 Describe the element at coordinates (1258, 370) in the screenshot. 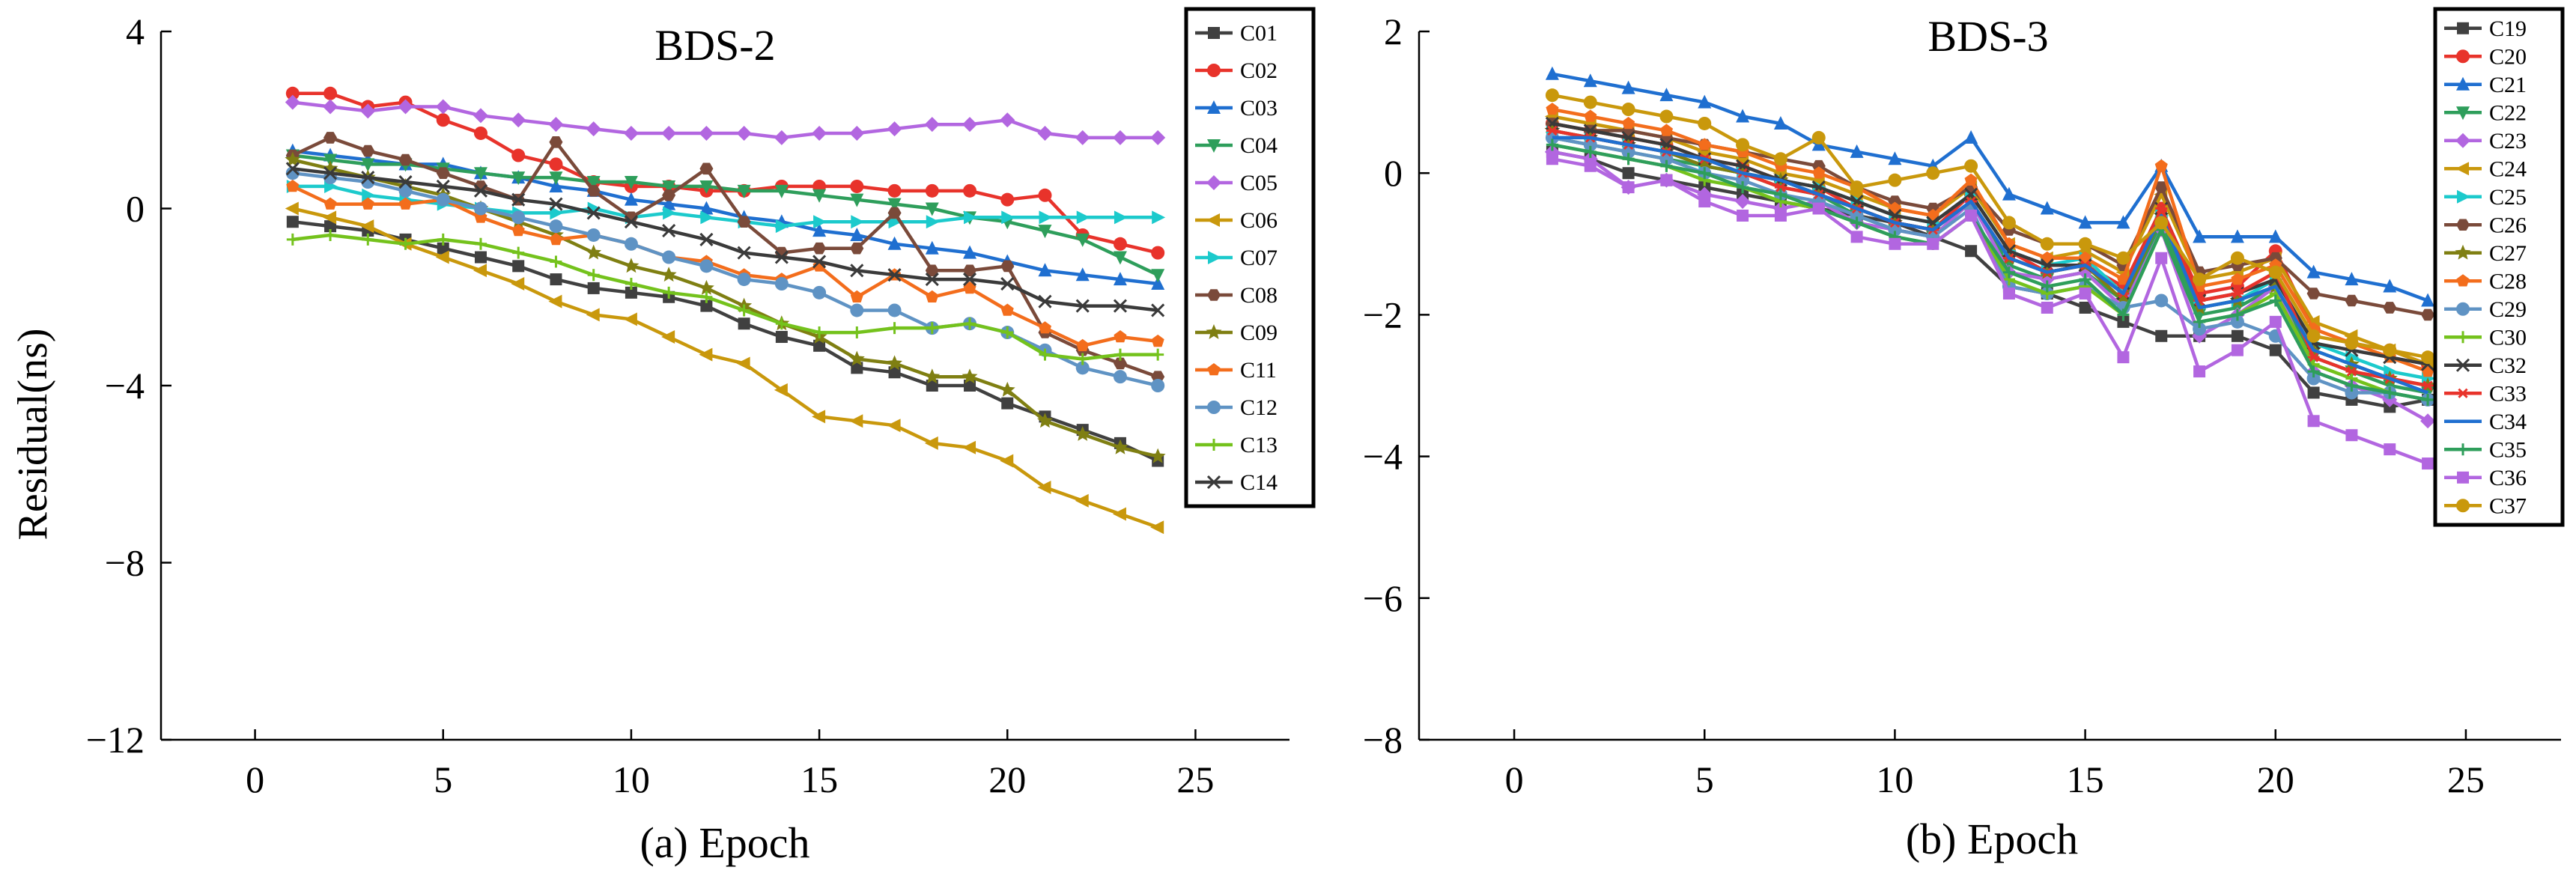

I see `legend-label: C11` at that location.